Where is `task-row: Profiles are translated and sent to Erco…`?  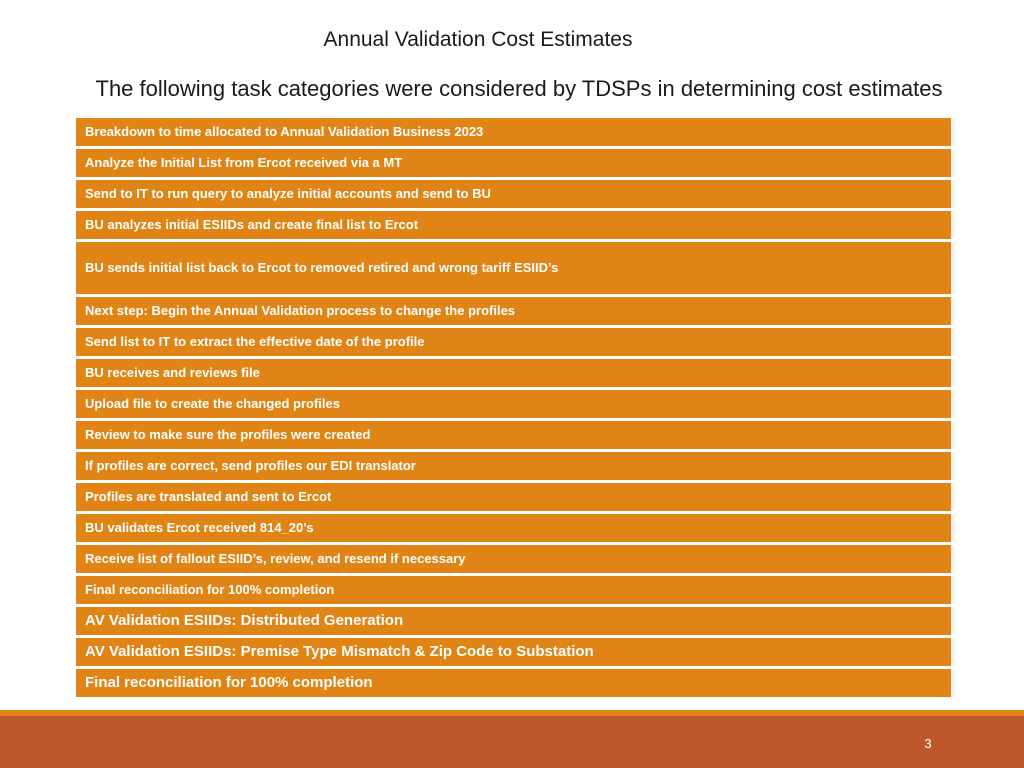 task-row: Profiles are translated and sent to Erco… is located at coordinates (515, 497).